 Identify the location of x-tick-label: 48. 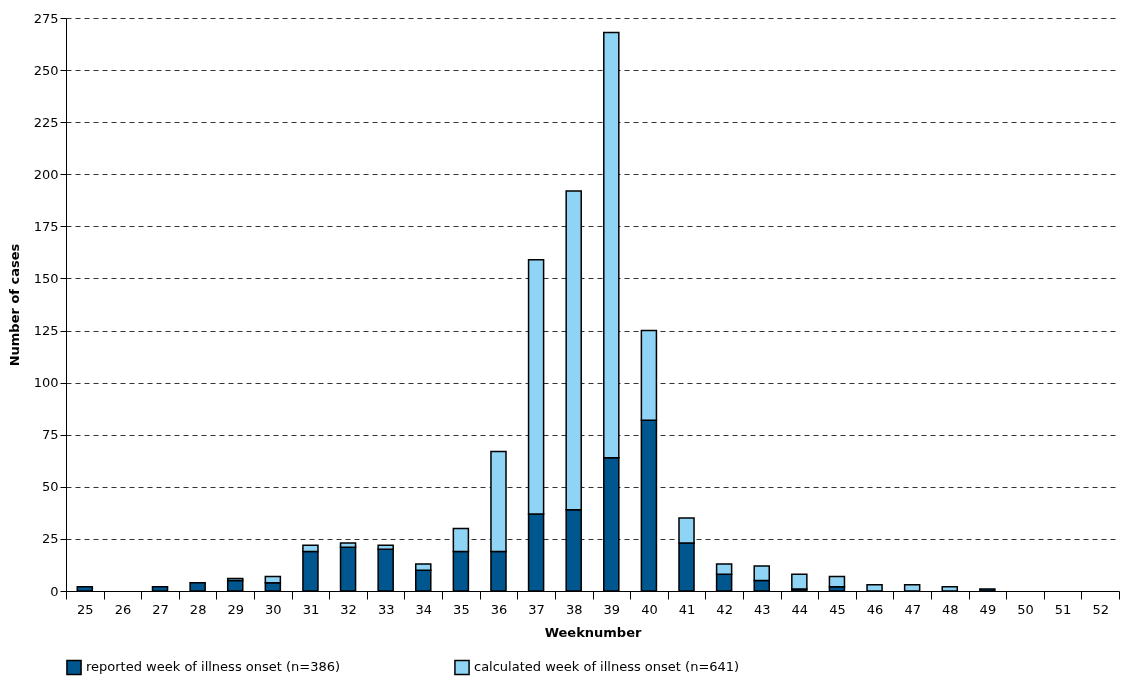
(950, 609).